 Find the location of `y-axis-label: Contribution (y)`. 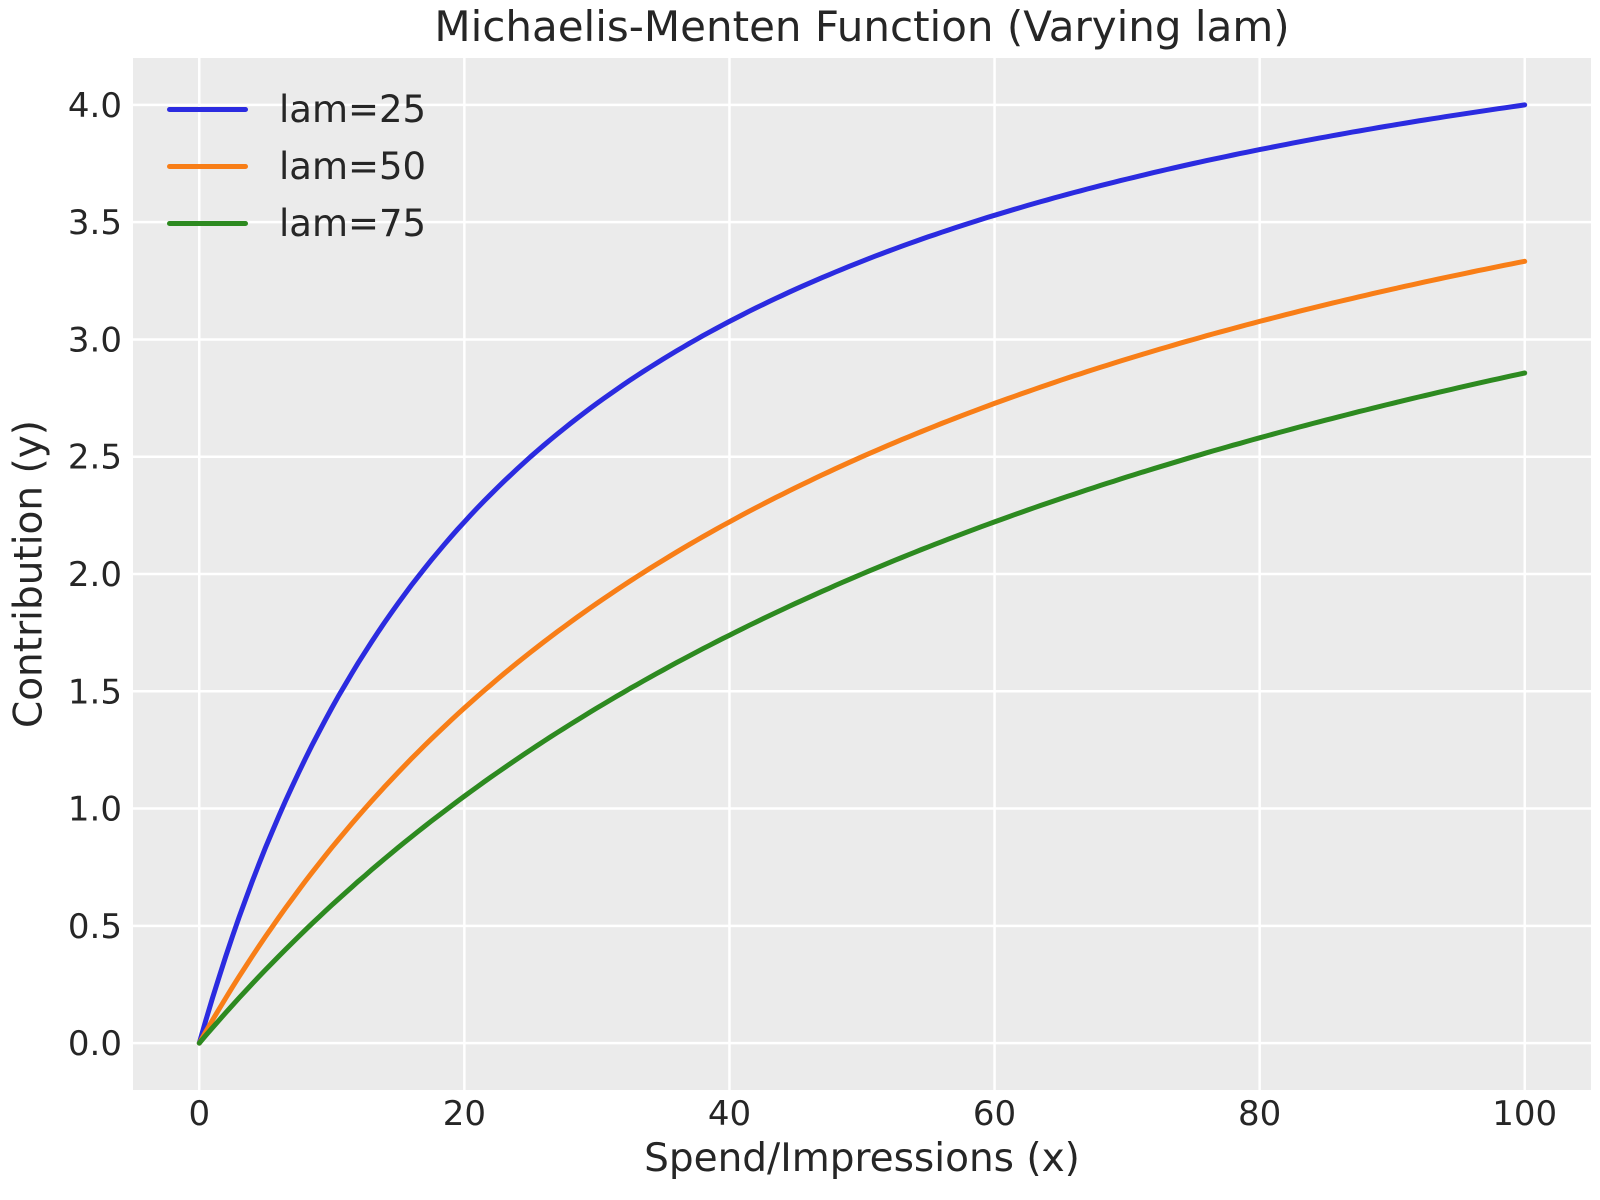

y-axis-label: Contribution (y) is located at coordinates (29, 574).